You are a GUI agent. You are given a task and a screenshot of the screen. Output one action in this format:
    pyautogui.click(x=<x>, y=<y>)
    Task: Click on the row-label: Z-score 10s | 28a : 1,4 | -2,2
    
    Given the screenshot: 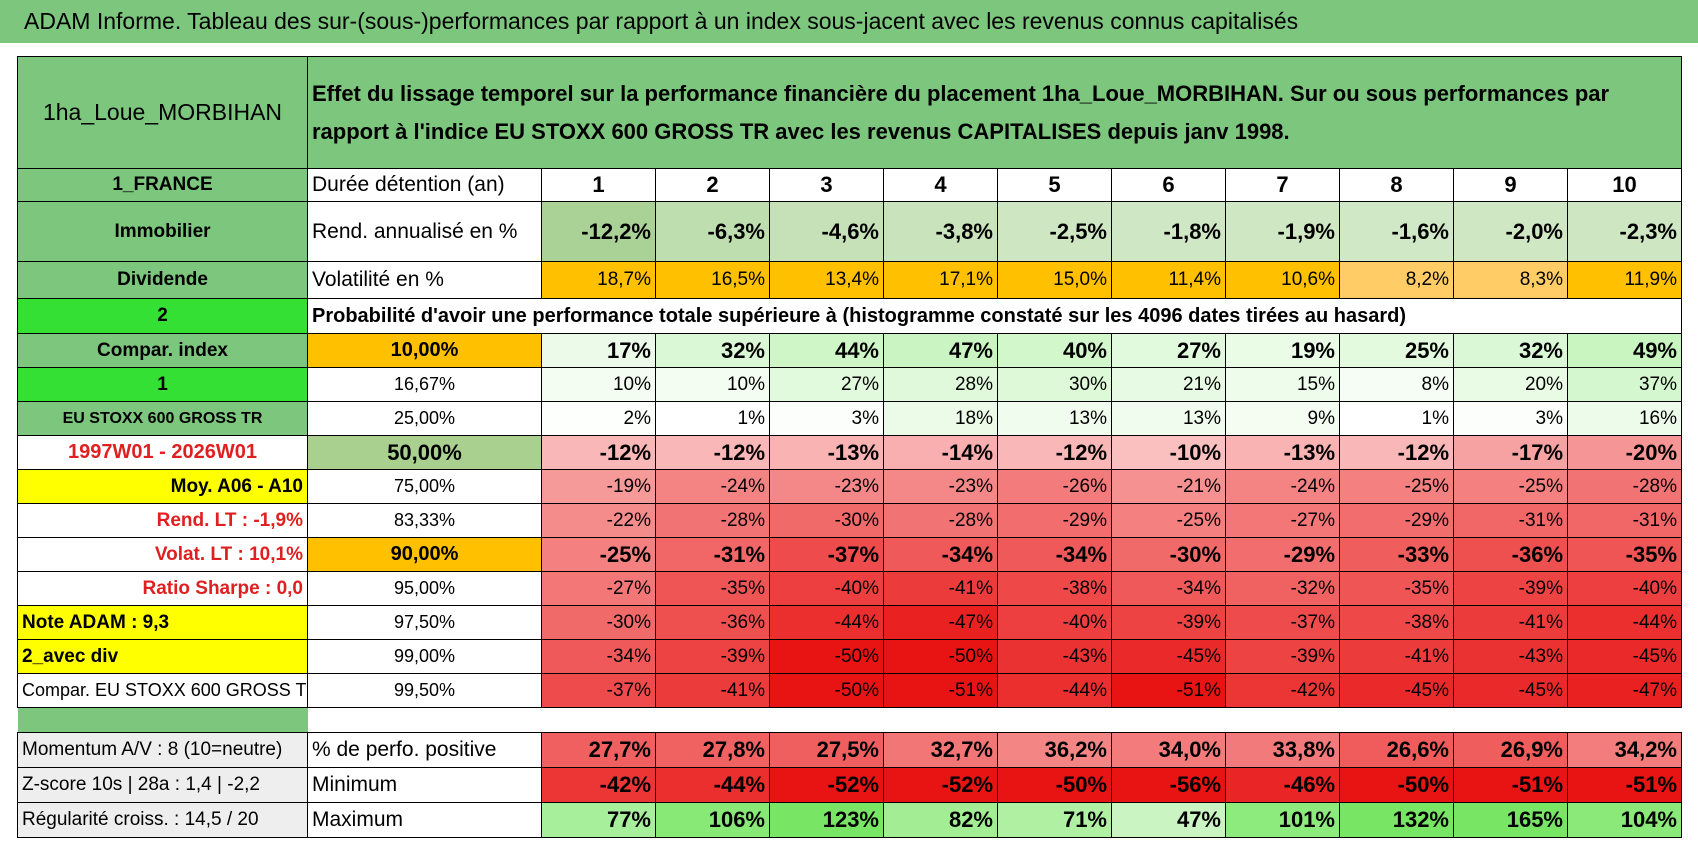 What is the action you would take?
    pyautogui.click(x=162, y=785)
    